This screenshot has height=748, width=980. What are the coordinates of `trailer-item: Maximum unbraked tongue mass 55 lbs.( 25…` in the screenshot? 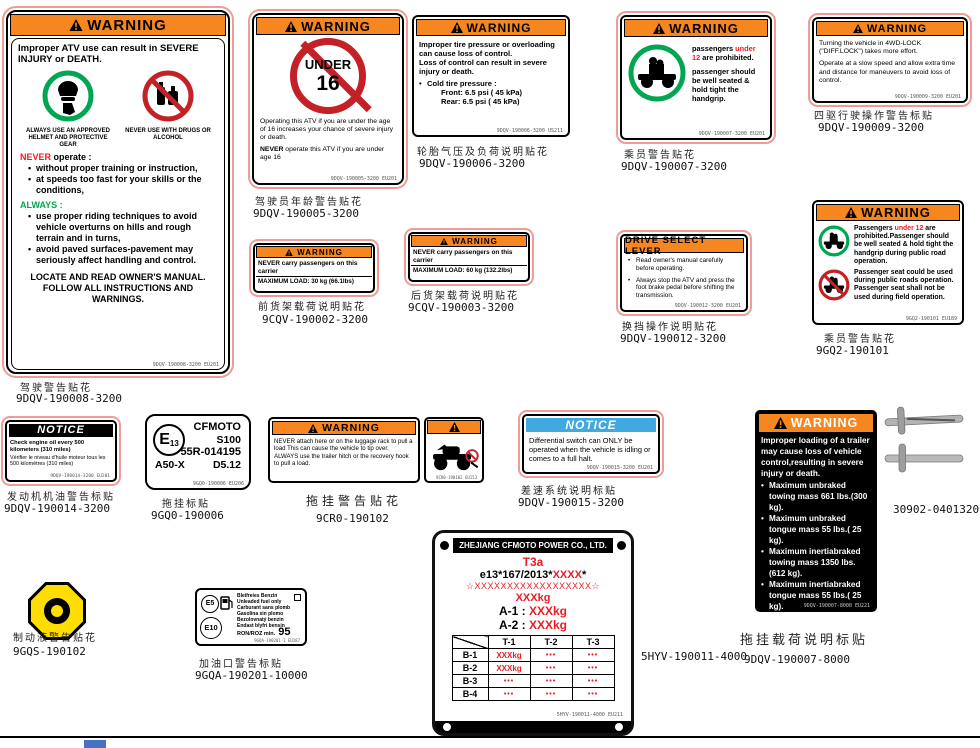 It's located at (816, 529).